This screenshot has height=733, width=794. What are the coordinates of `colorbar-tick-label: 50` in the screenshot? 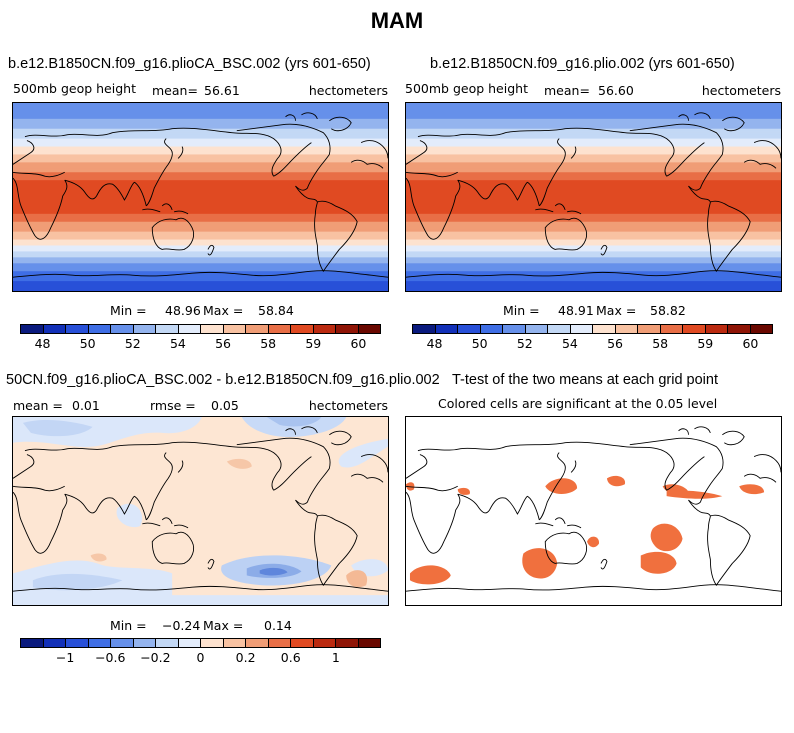 It's located at (87, 343).